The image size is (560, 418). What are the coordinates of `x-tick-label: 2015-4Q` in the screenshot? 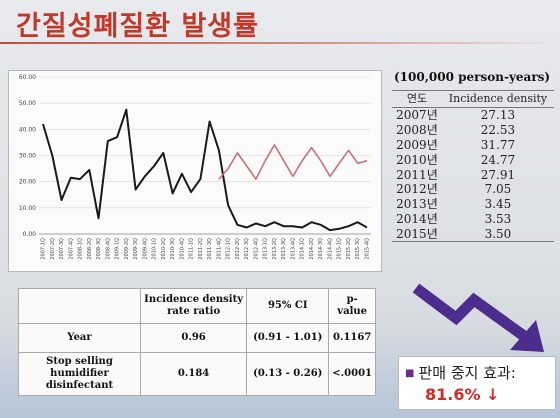 It's located at (368, 249).